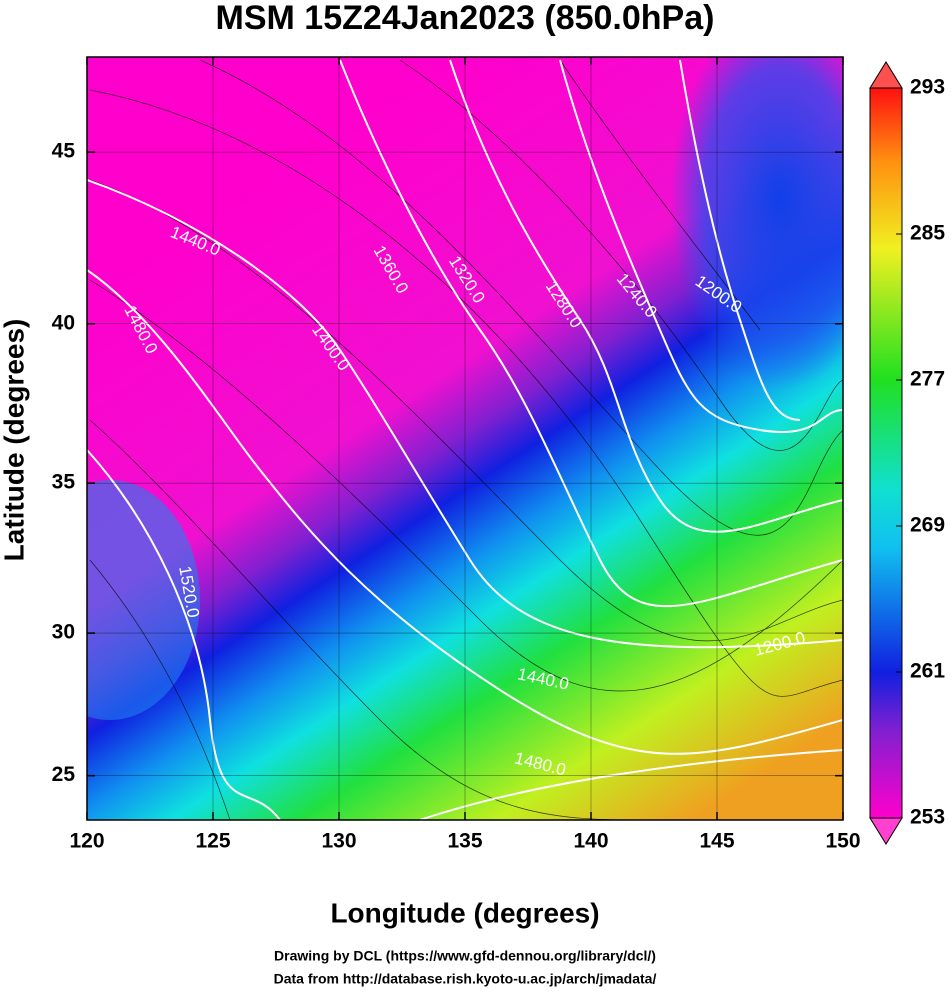 The height and width of the screenshot is (998, 952). I want to click on x-tick-label: 130, so click(338, 841).